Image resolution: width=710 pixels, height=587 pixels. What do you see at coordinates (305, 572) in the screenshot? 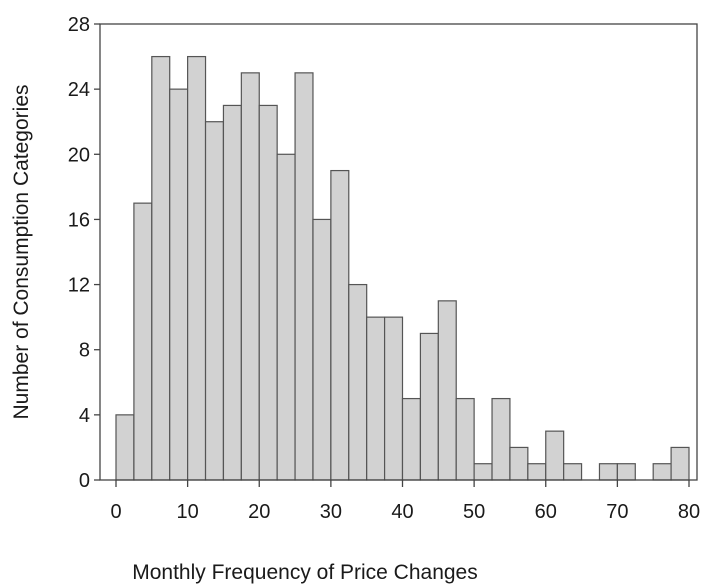
I see `x-axis-title: Monthly Frequency of Price Changes` at bounding box center [305, 572].